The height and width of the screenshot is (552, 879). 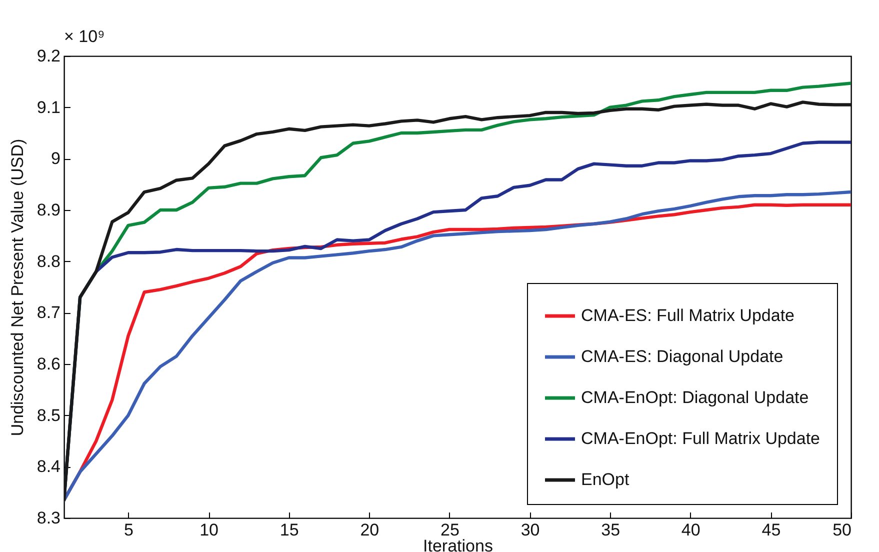 I want to click on legend-label: CMA-EnOpt: Full Matrix Update, so click(x=700, y=438).